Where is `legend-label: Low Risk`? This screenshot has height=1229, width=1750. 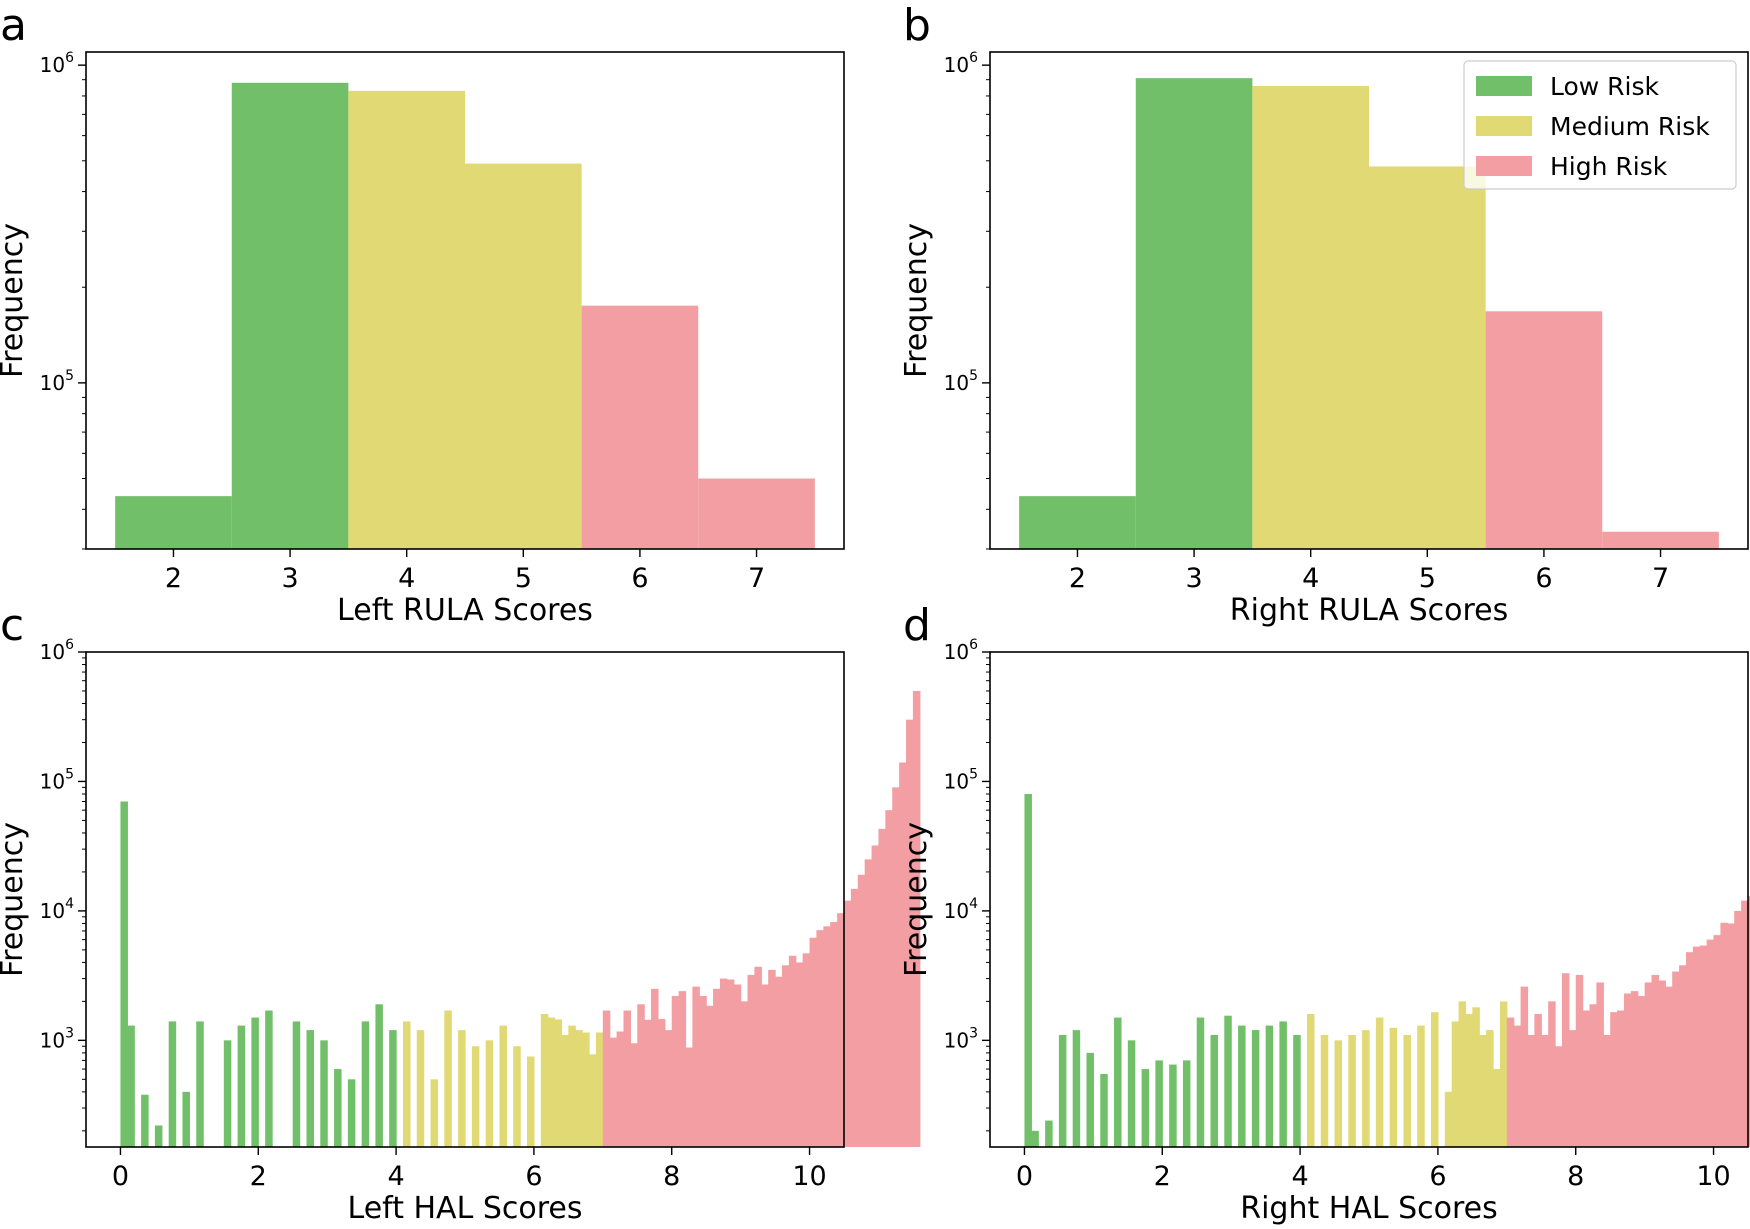 legend-label: Low Risk is located at coordinates (1605, 86).